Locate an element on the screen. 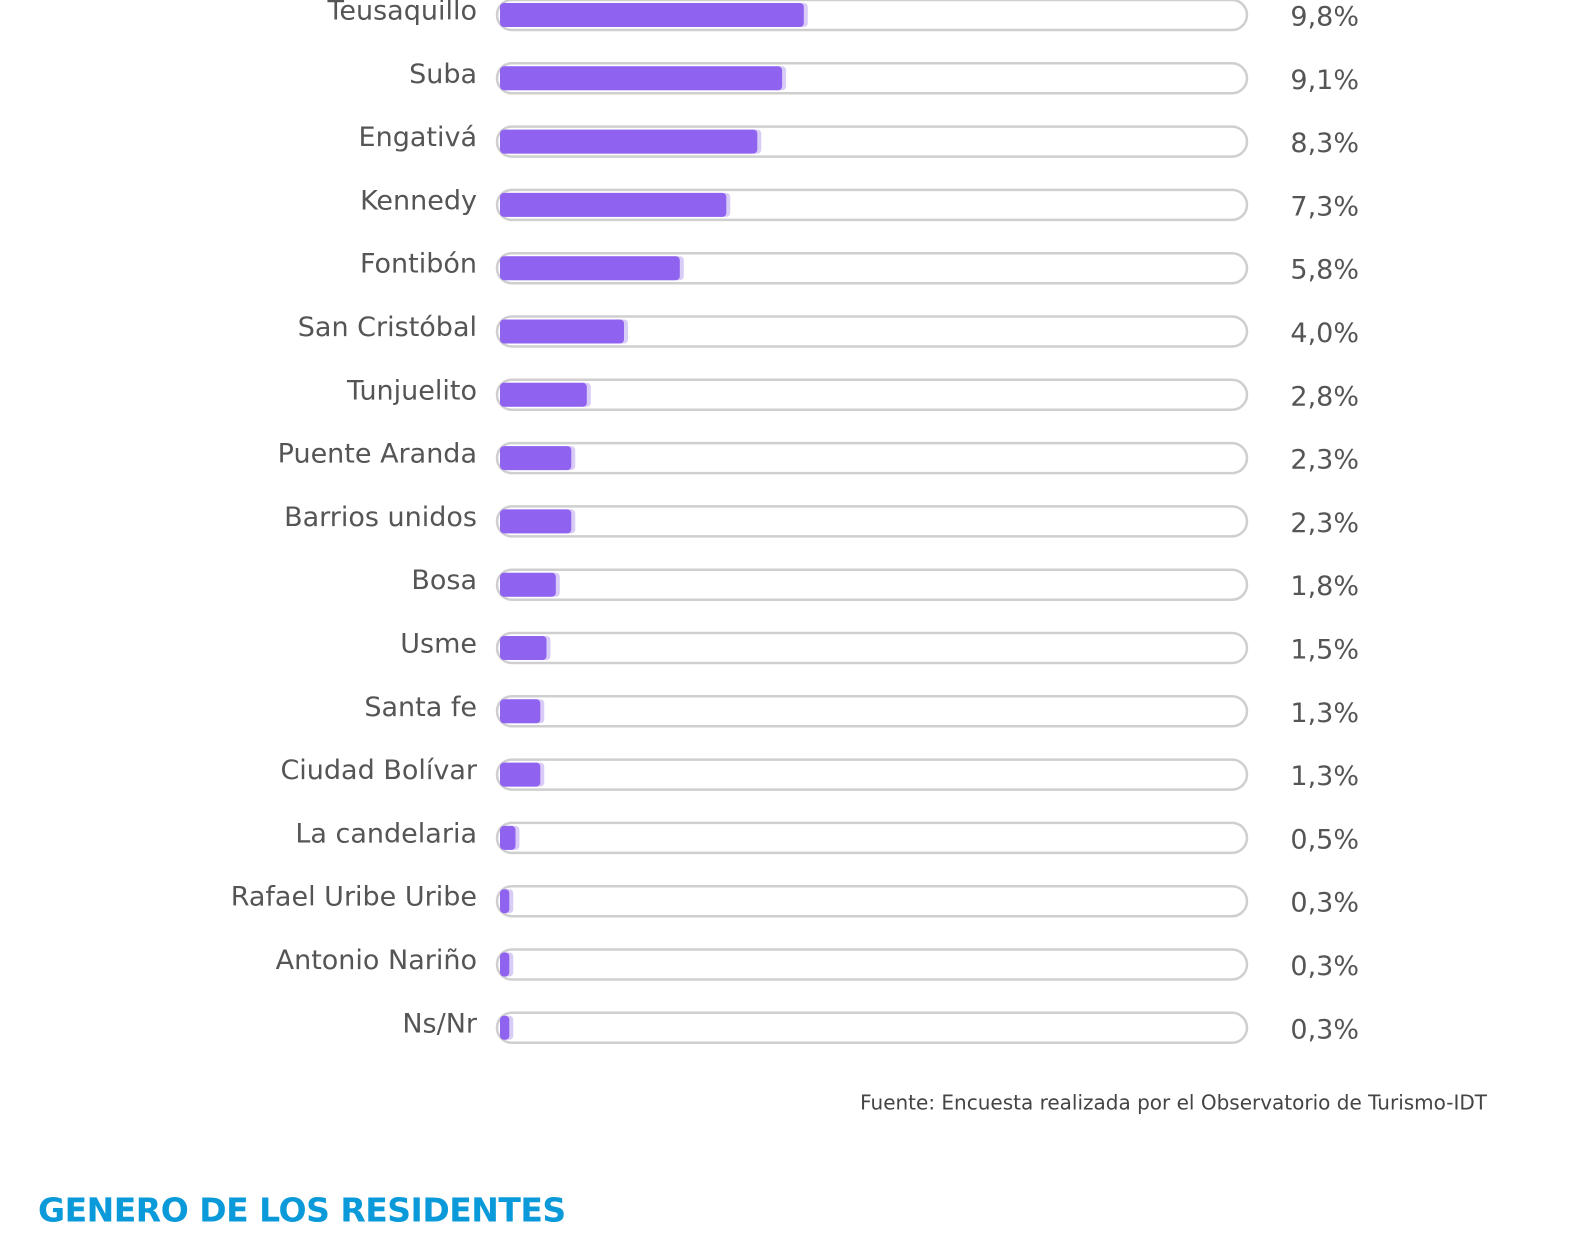  value-label: 1,5% is located at coordinates (1324, 650).